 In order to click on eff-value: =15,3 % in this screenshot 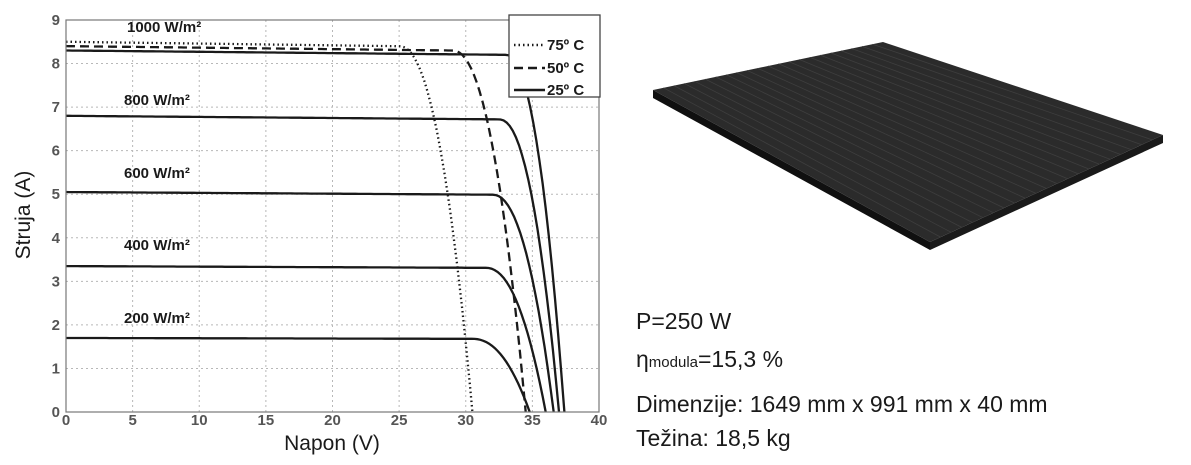, I will do `click(741, 359)`.